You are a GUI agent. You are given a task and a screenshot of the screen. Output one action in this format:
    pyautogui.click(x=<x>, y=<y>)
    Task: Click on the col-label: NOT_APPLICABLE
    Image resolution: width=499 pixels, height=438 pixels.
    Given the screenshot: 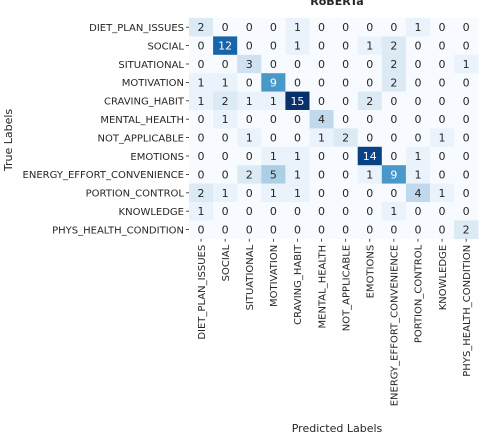 What is the action you would take?
    pyautogui.click(x=346, y=288)
    